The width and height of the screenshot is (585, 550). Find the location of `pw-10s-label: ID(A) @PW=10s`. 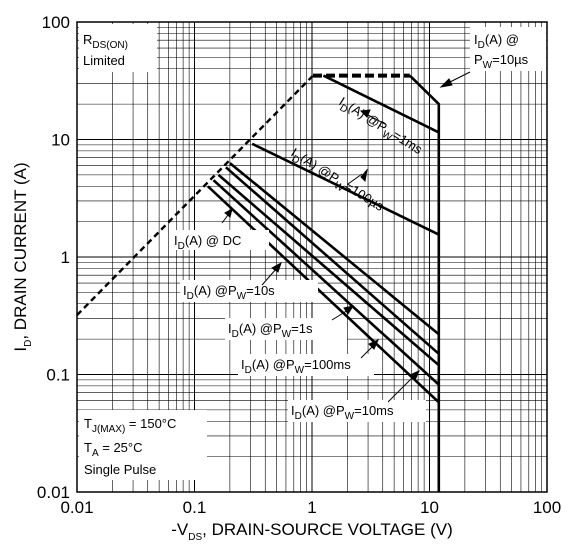

pw-10s-label: ID(A) @PW=10s is located at coordinates (229, 292).